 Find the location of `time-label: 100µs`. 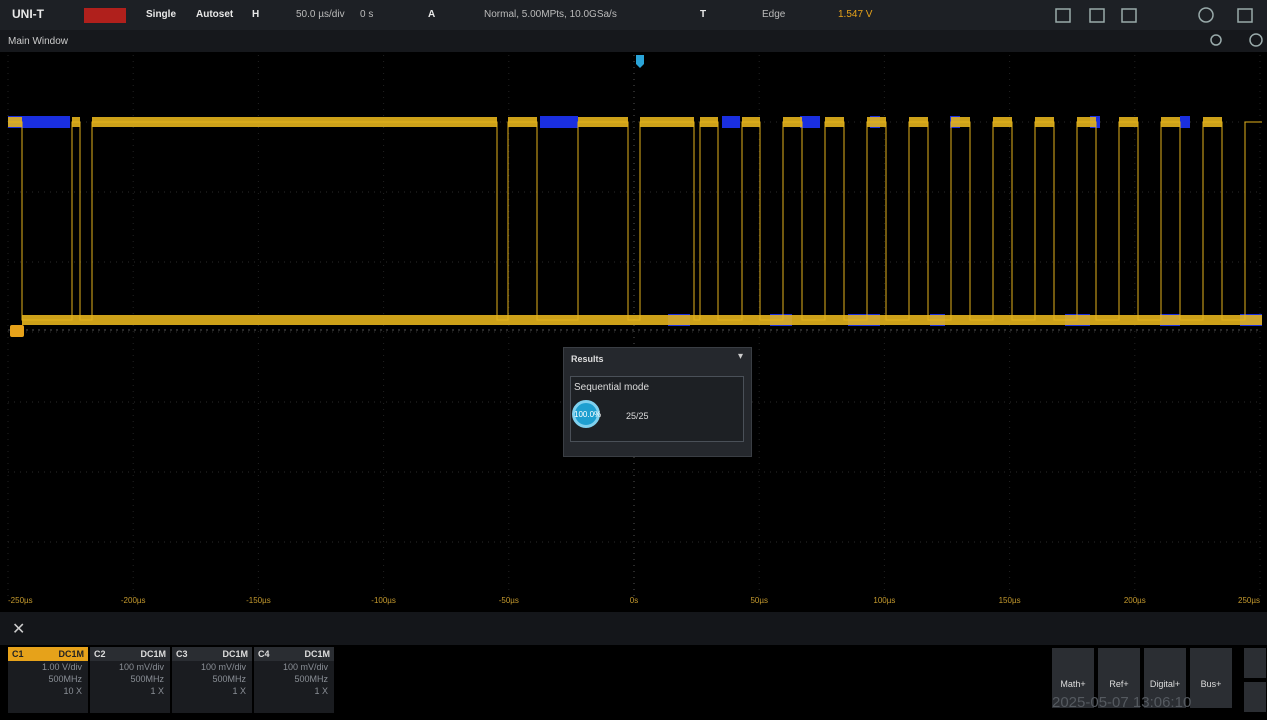

time-label: 100µs is located at coordinates (884, 600).